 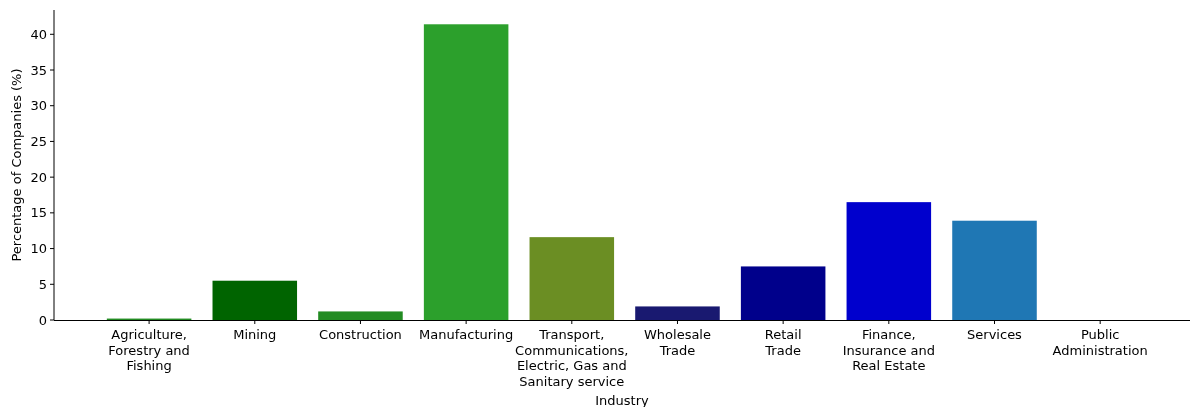 What do you see at coordinates (1100, 342) in the screenshot?
I see `x-tick-label: Public Administration` at bounding box center [1100, 342].